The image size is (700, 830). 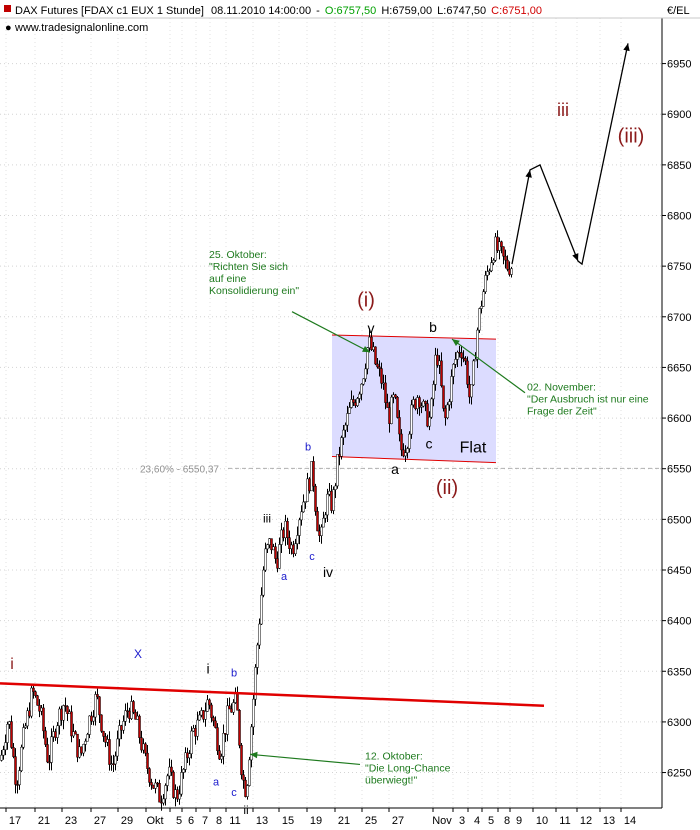 I want to click on wave-label: b, so click(x=234, y=673).